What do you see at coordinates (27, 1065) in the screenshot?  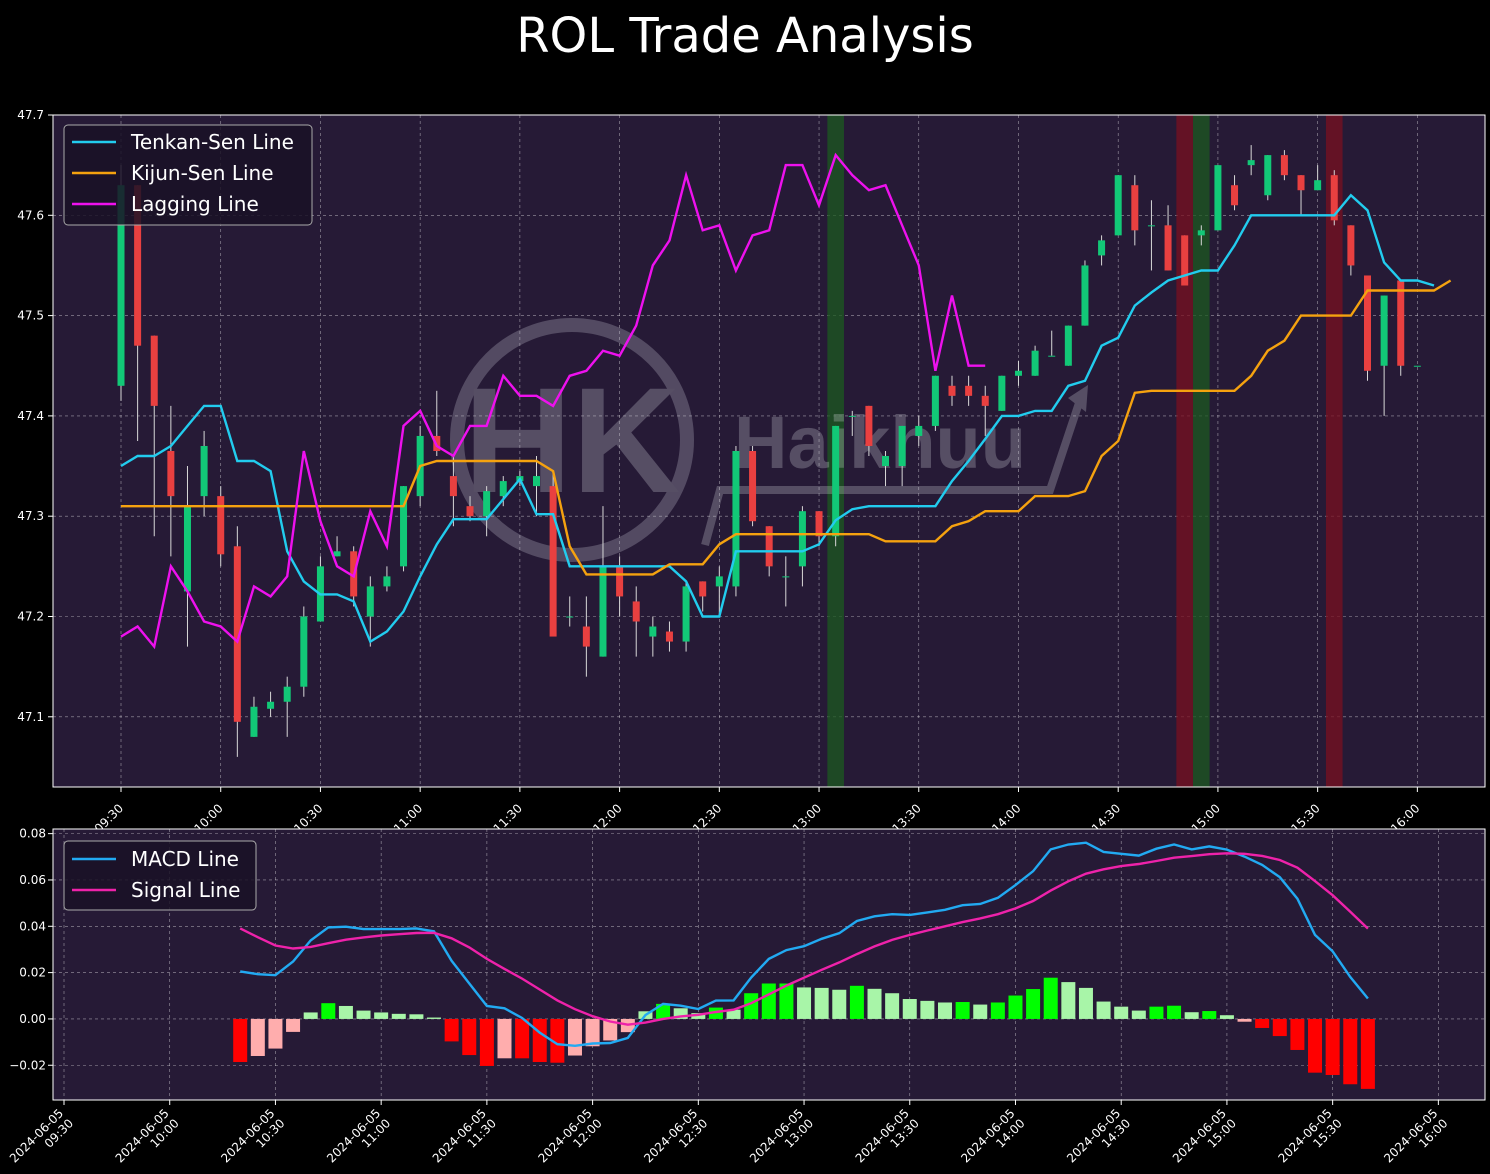 I see `macd-y-tick-label: −0.02` at bounding box center [27, 1065].